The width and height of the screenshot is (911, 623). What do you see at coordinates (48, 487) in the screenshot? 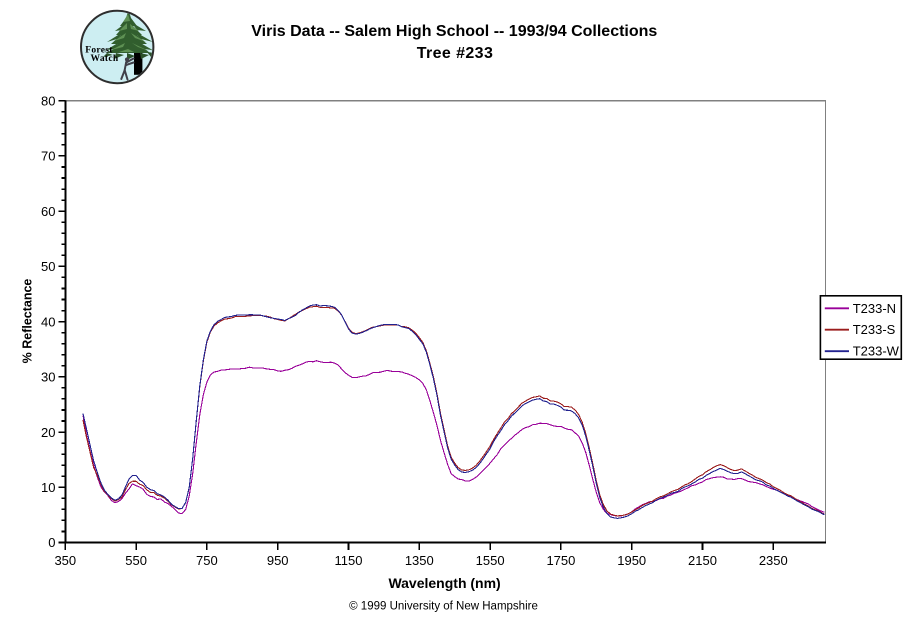
I see `svg-text: 10` at bounding box center [48, 487].